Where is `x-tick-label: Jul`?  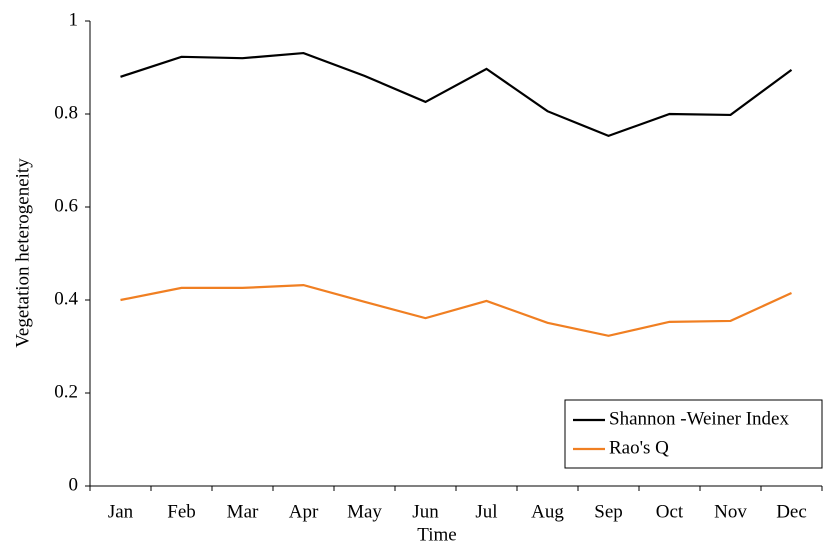
x-tick-label: Jul is located at coordinates (486, 511).